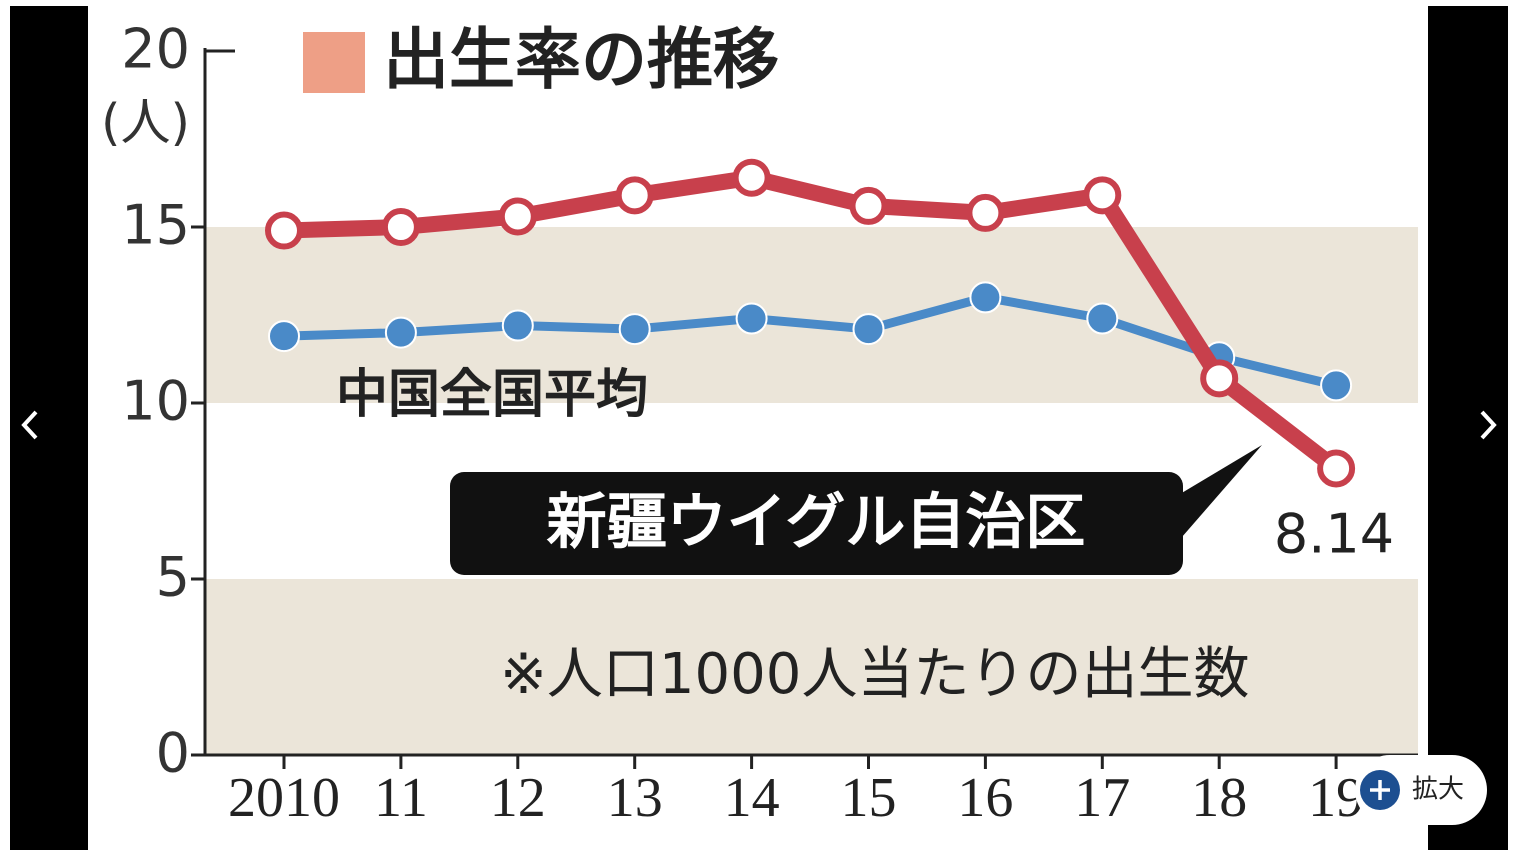  I want to click on y-axis-unit: (人), so click(145, 123).